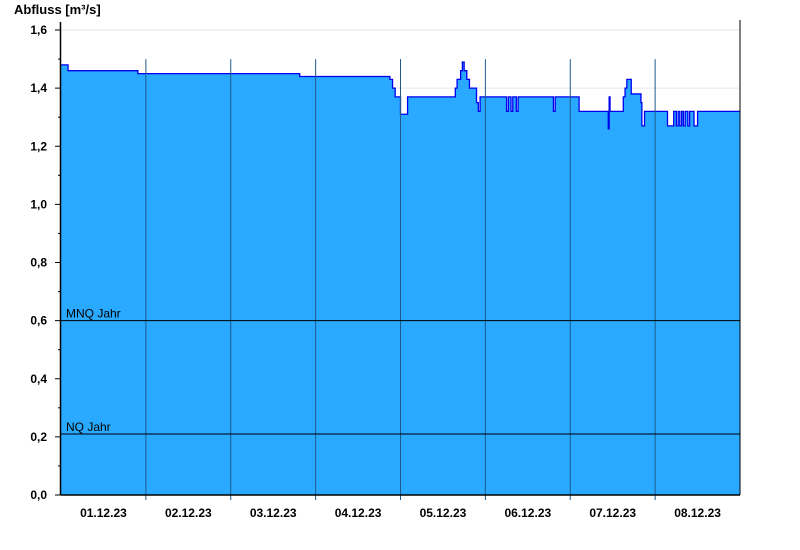 The height and width of the screenshot is (550, 800). What do you see at coordinates (38, 437) in the screenshot?
I see `y-tick-label: 0,2` at bounding box center [38, 437].